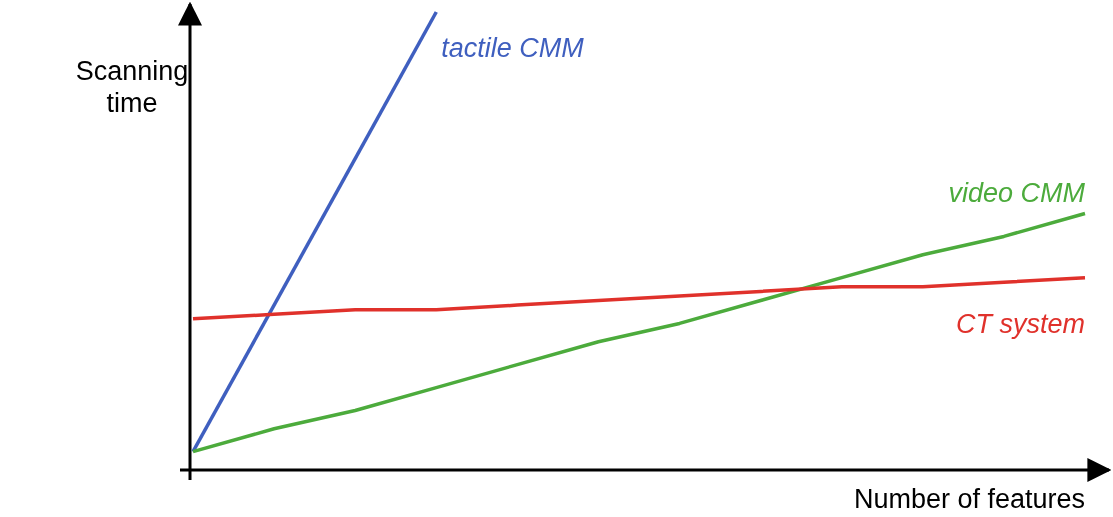  Describe the element at coordinates (1020, 323) in the screenshot. I see `series-label: CT system` at that location.